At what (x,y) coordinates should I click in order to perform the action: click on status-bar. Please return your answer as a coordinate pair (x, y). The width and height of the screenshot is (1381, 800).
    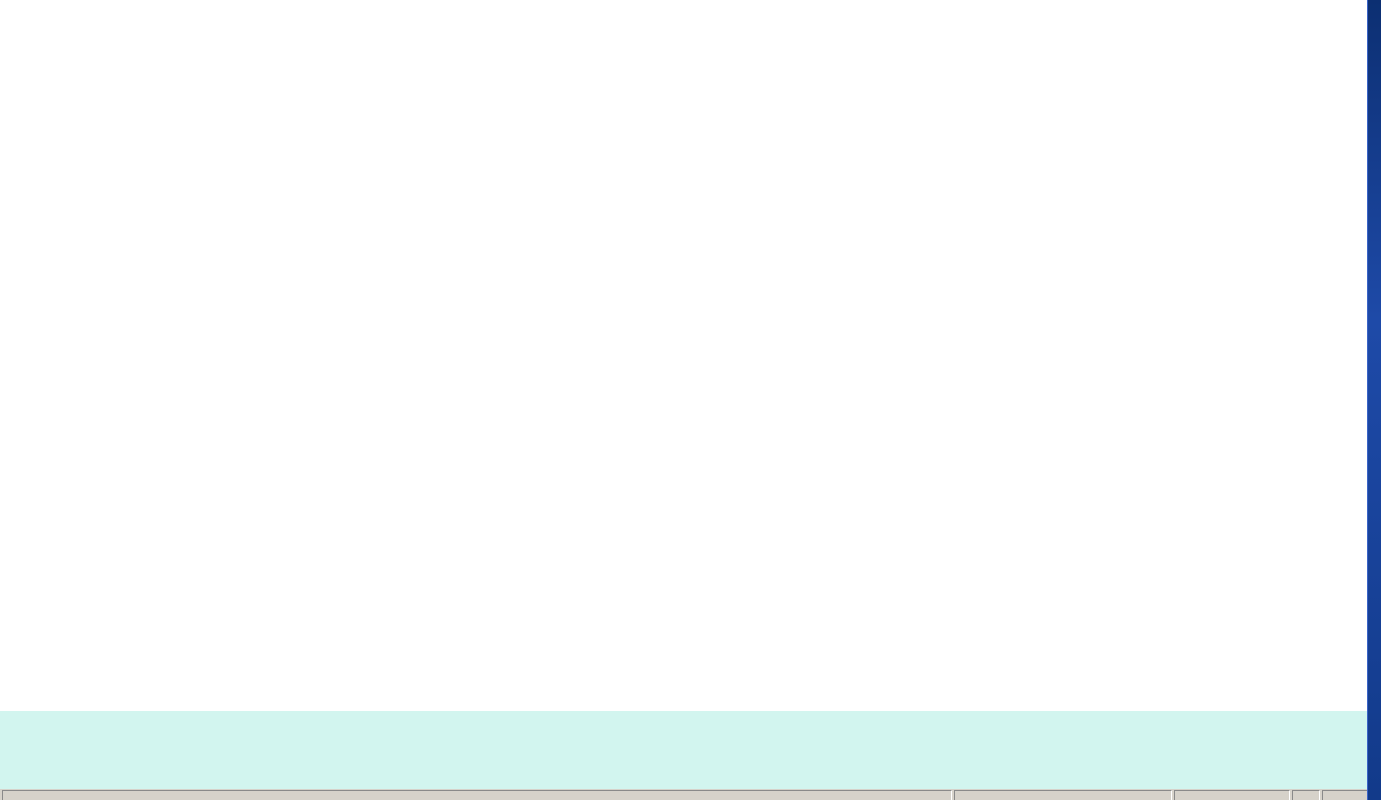
    Looking at the image, I should click on (684, 794).